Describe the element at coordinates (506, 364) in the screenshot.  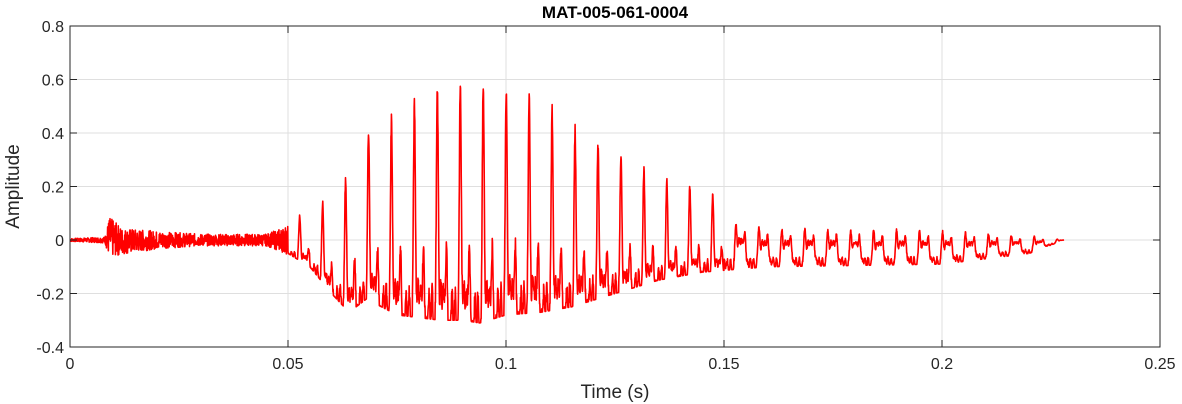
I see `x-tick-label: 0.1` at that location.